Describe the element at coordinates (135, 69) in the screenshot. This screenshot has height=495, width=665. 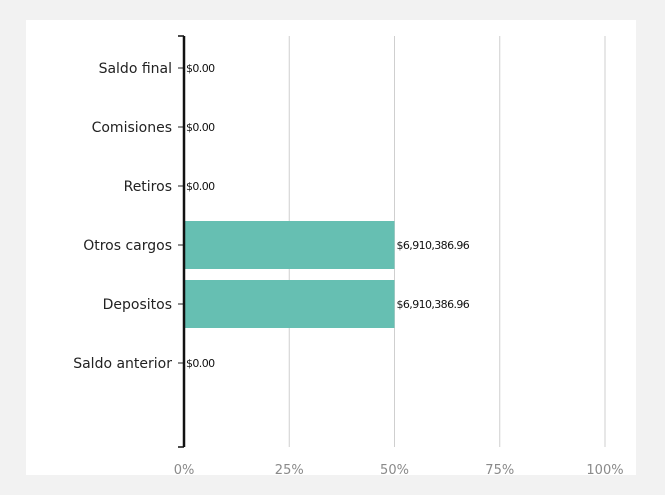
I see `category-label: Saldo final` at that location.